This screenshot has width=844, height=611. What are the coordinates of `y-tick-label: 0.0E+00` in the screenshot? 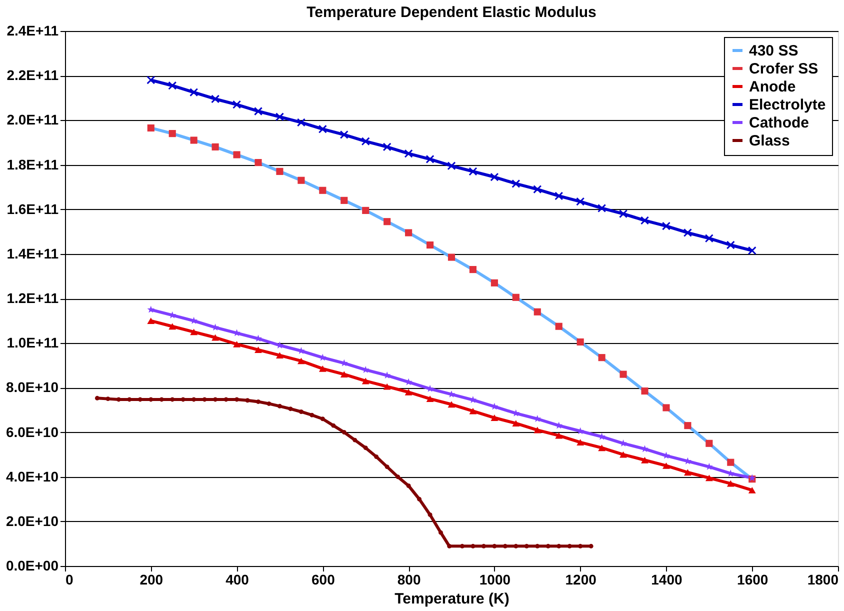 It's located at (32, 566).